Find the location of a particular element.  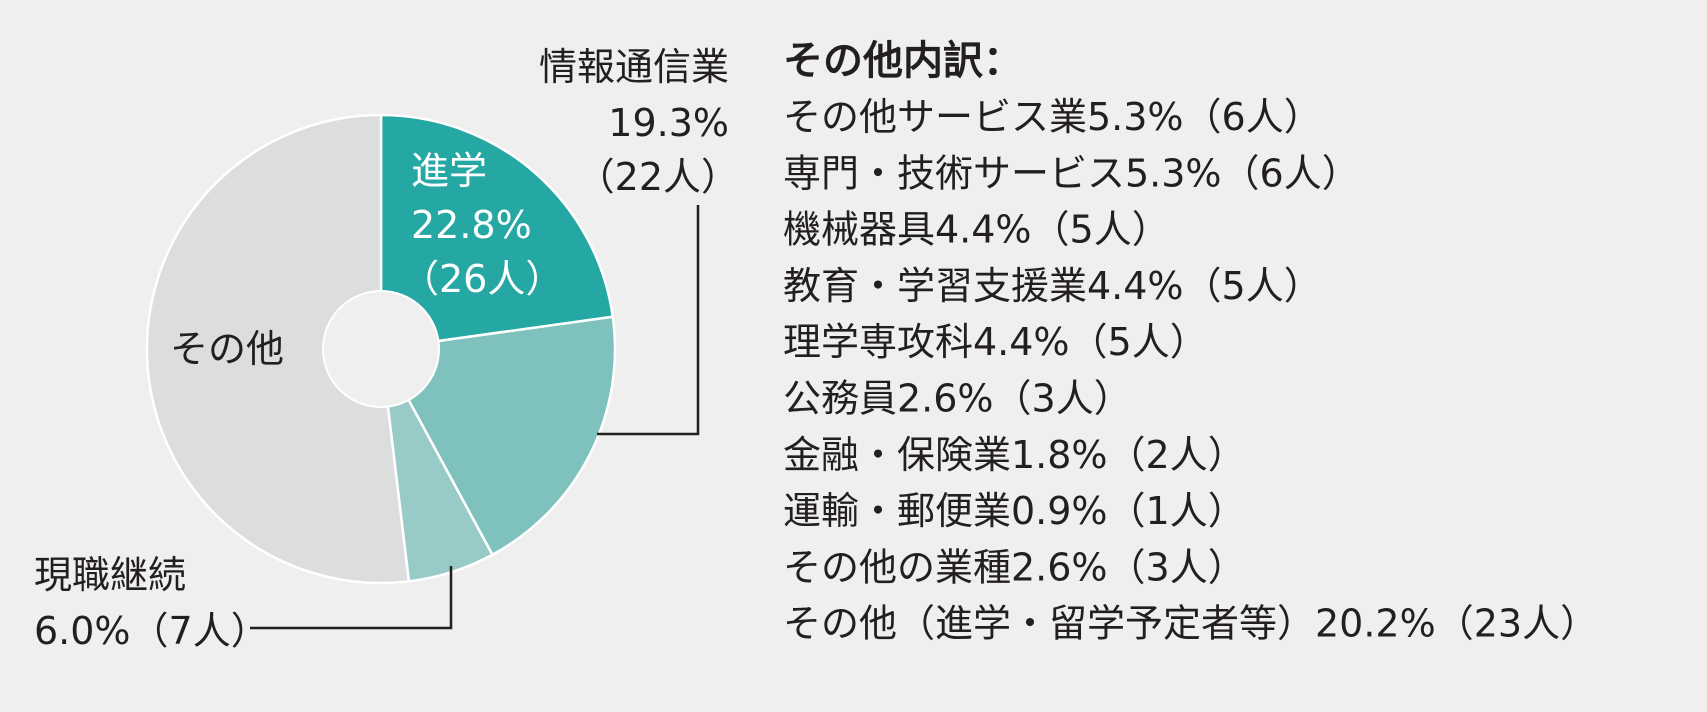

slice-value-genshoku: 6.0%（7人） is located at coordinates (151, 631).